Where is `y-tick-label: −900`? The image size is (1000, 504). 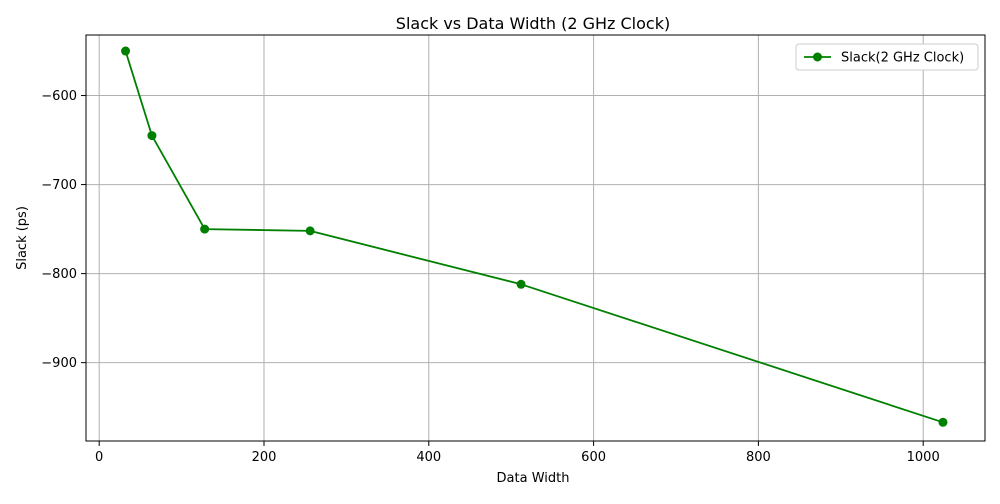
y-tick-label: −900 is located at coordinates (59, 363).